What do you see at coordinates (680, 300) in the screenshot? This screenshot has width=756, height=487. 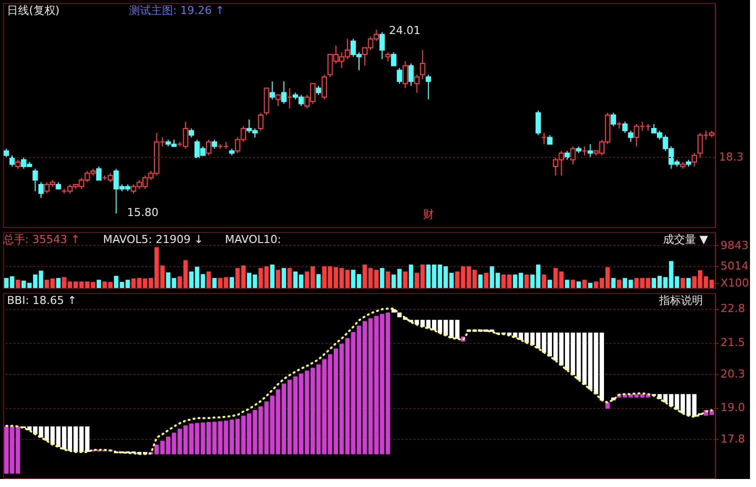 I see `annotation: 指标说明` at bounding box center [680, 300].